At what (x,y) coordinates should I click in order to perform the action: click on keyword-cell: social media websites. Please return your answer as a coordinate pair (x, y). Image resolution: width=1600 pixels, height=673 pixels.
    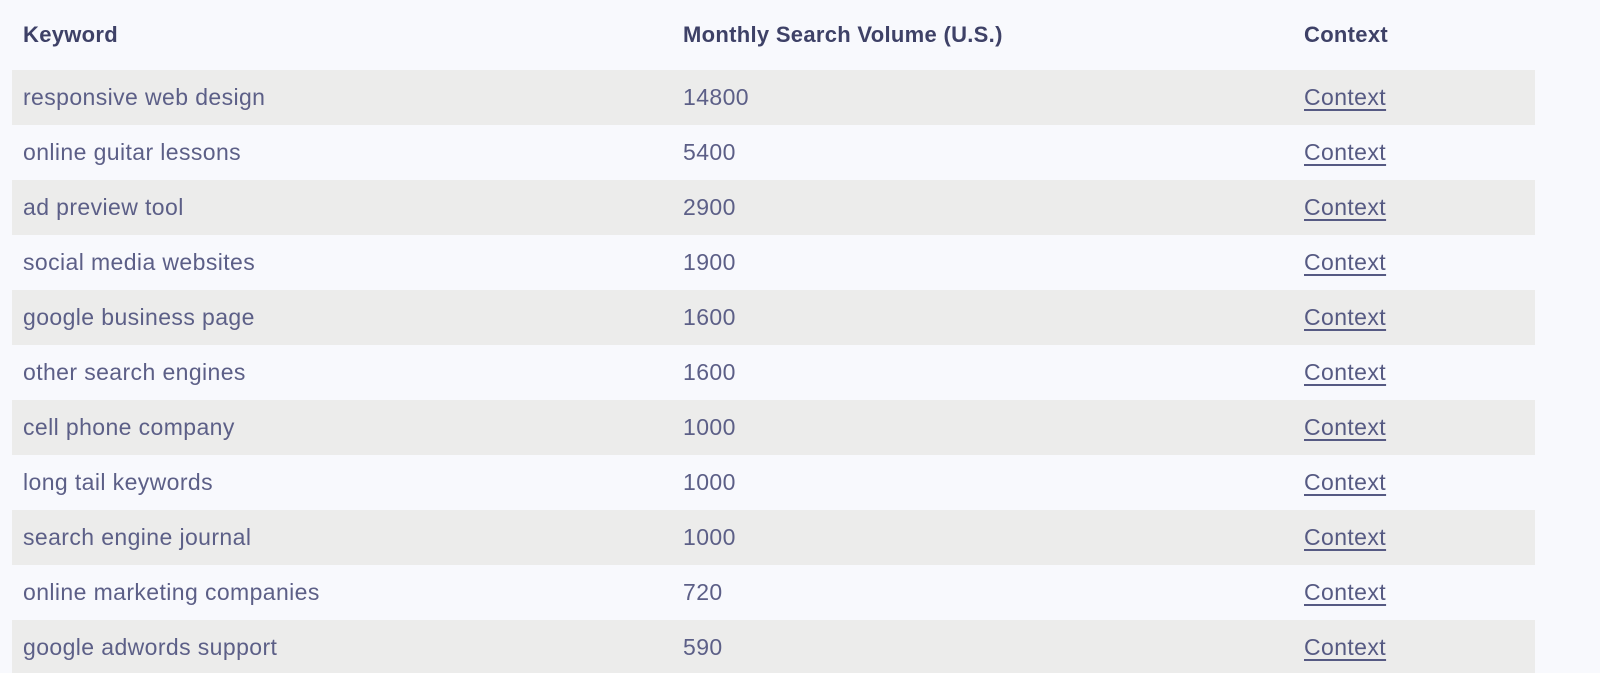
    Looking at the image, I should click on (139, 262).